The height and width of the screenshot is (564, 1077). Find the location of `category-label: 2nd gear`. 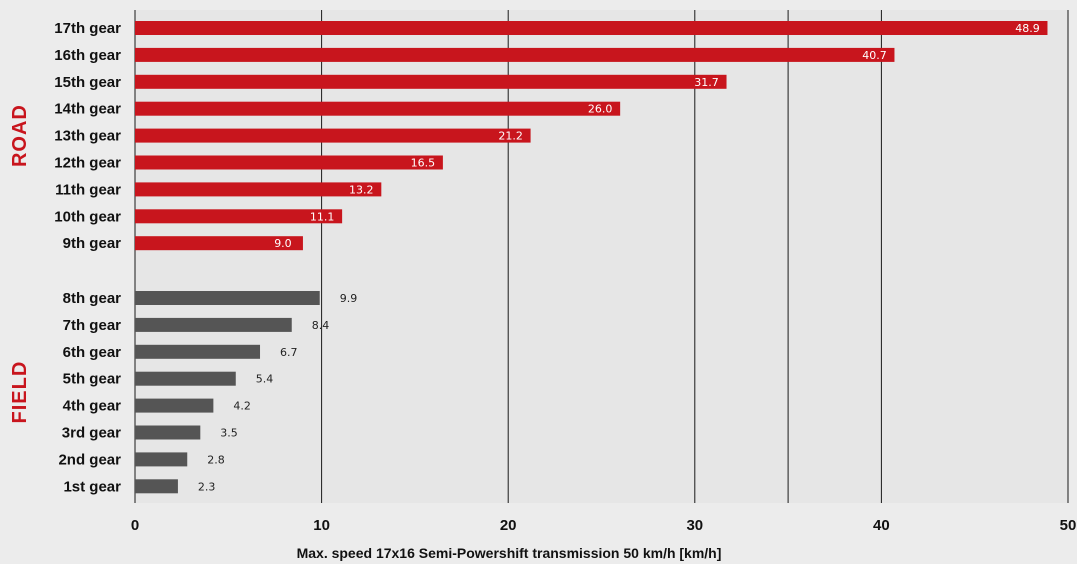

category-label: 2nd gear is located at coordinates (89, 459).